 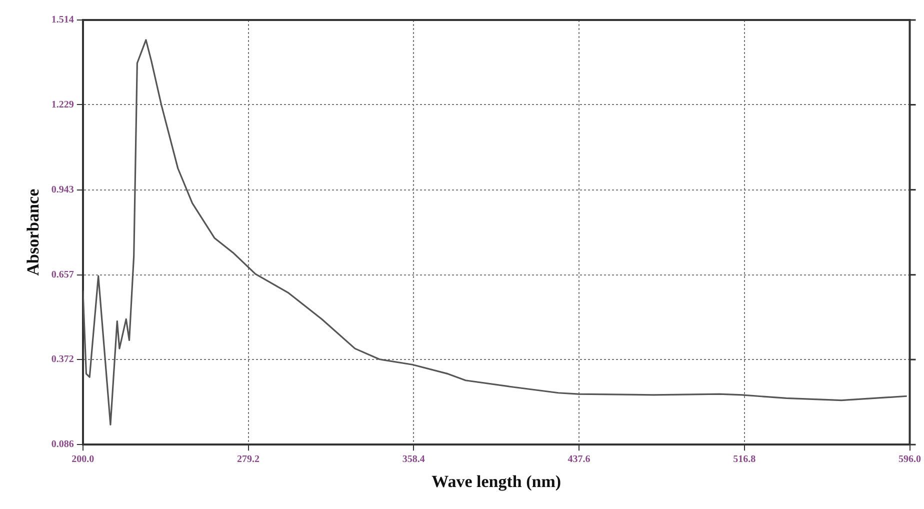 I want to click on y-tick-label: 0.372, so click(x=62, y=360).